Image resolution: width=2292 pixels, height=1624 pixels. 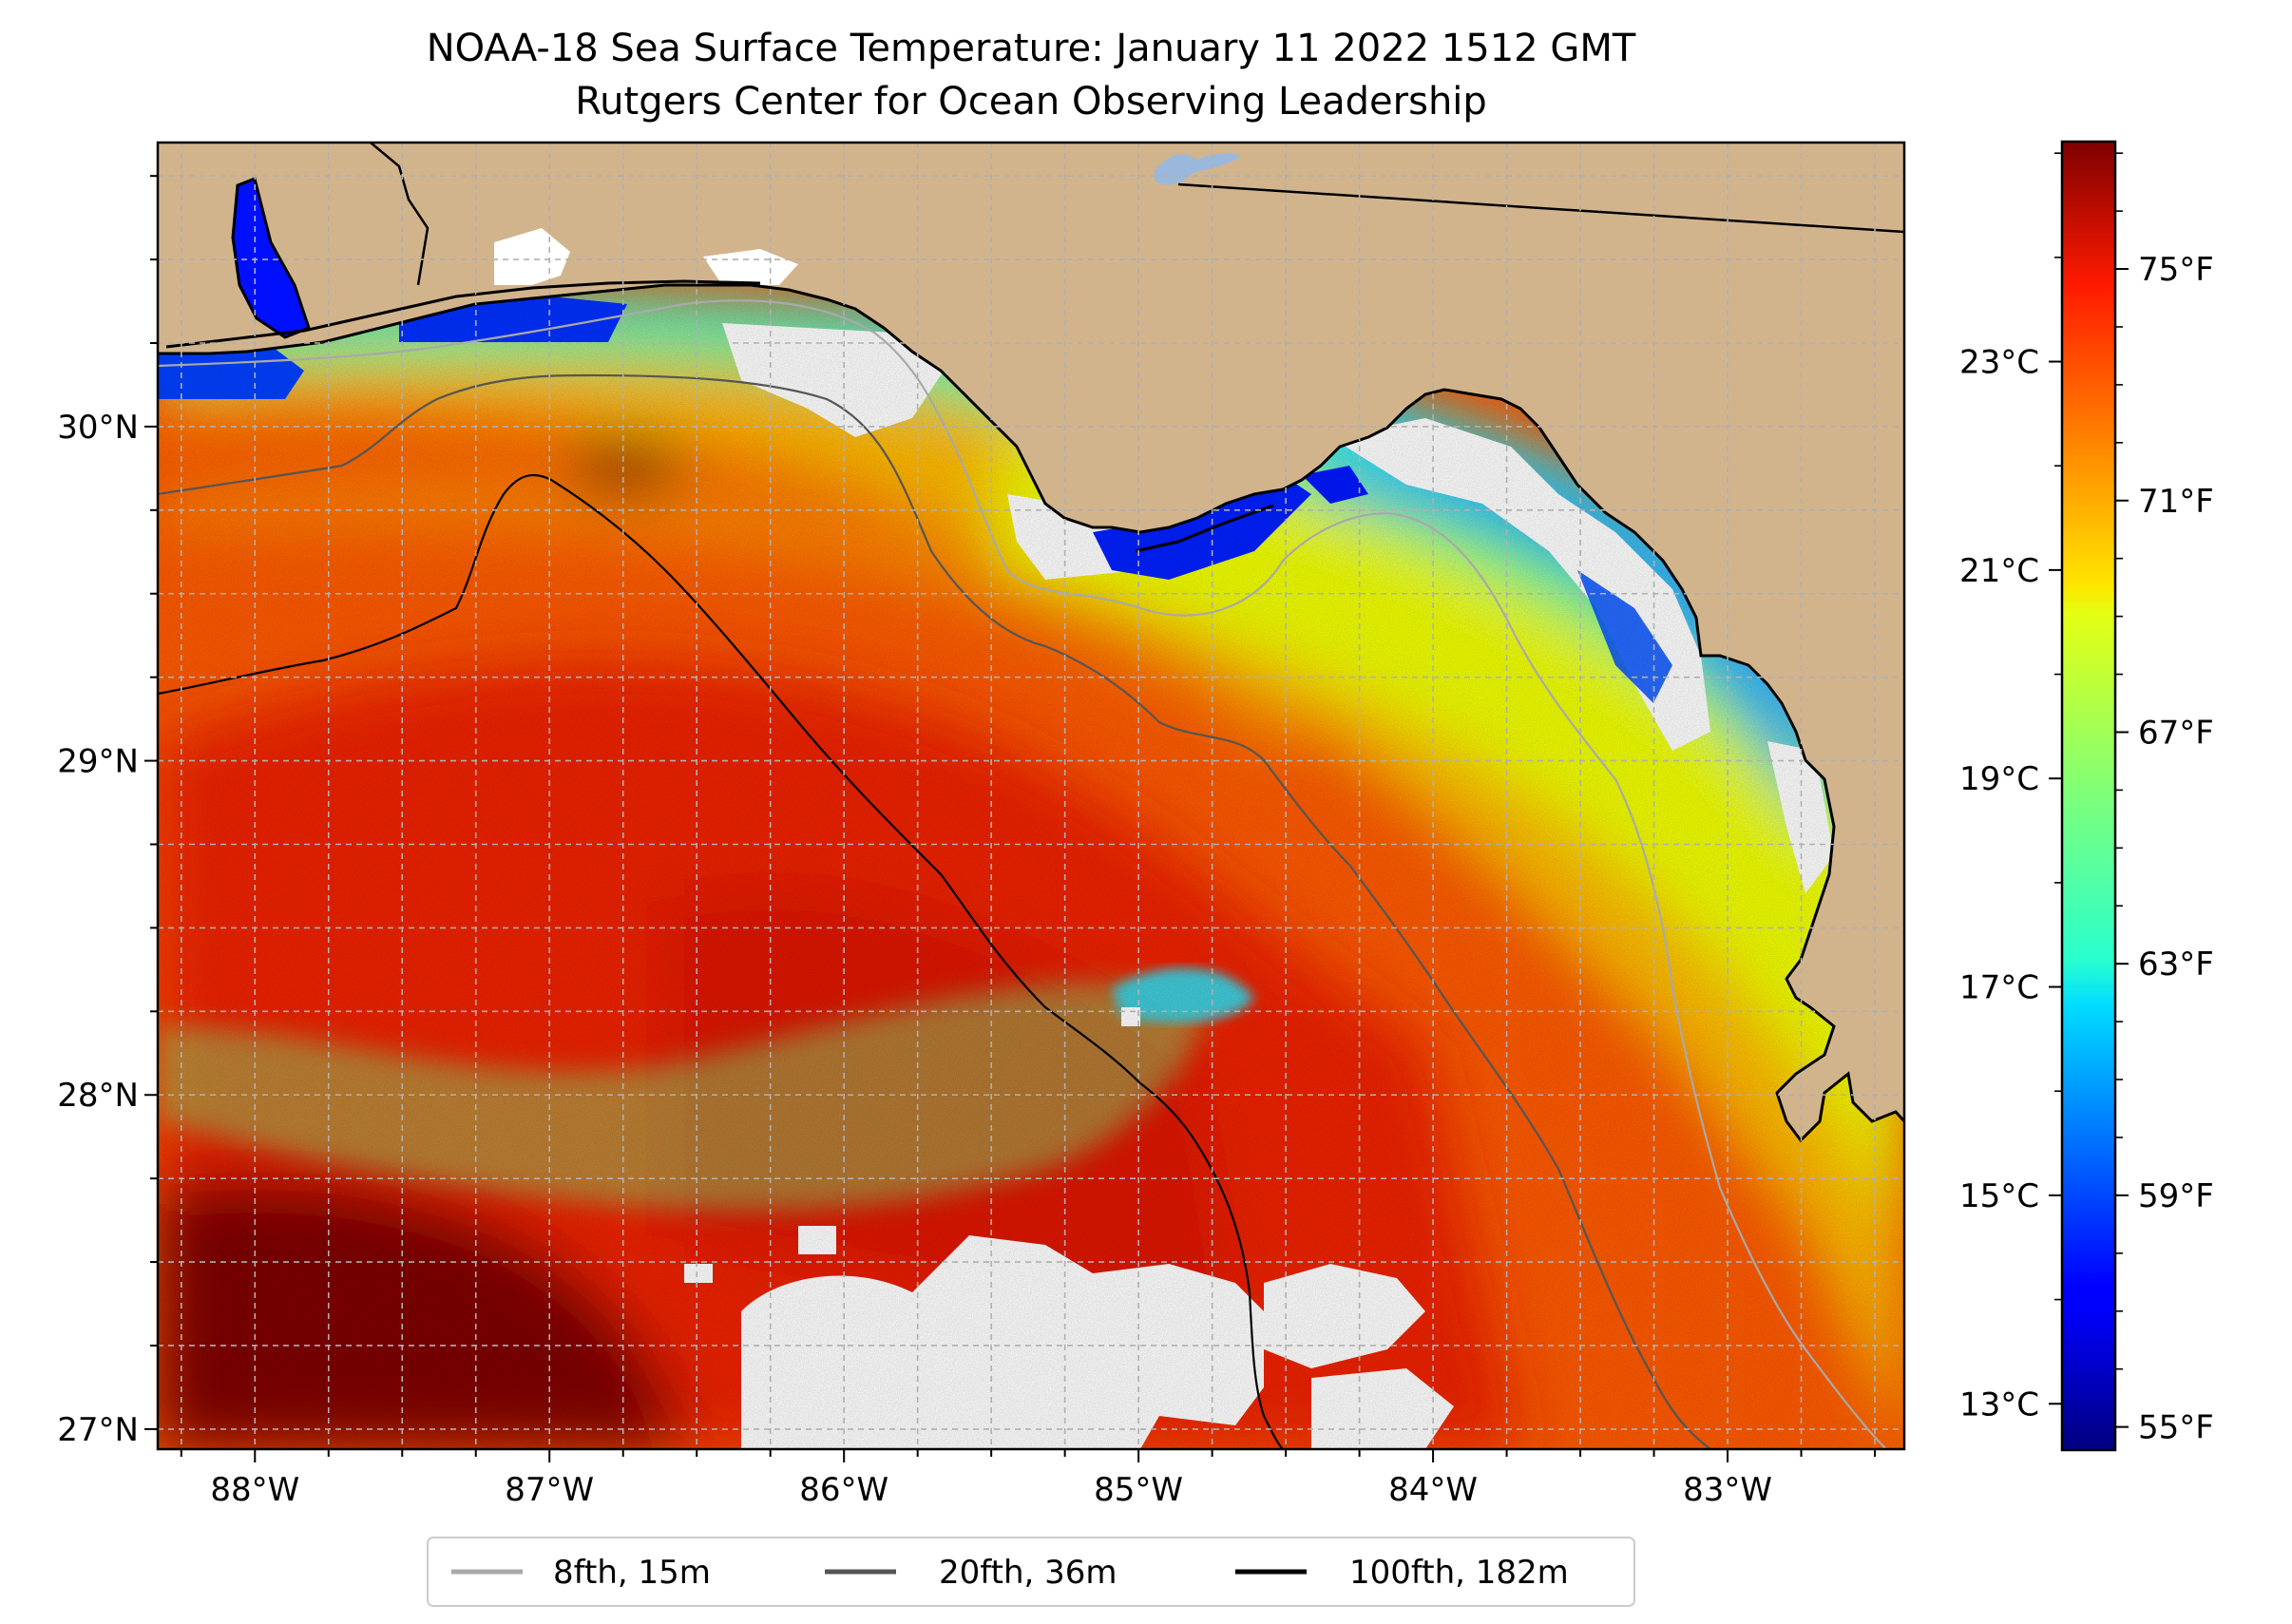 I want to click on colorbar-celsius-label: 23°C, so click(x=1999, y=363).